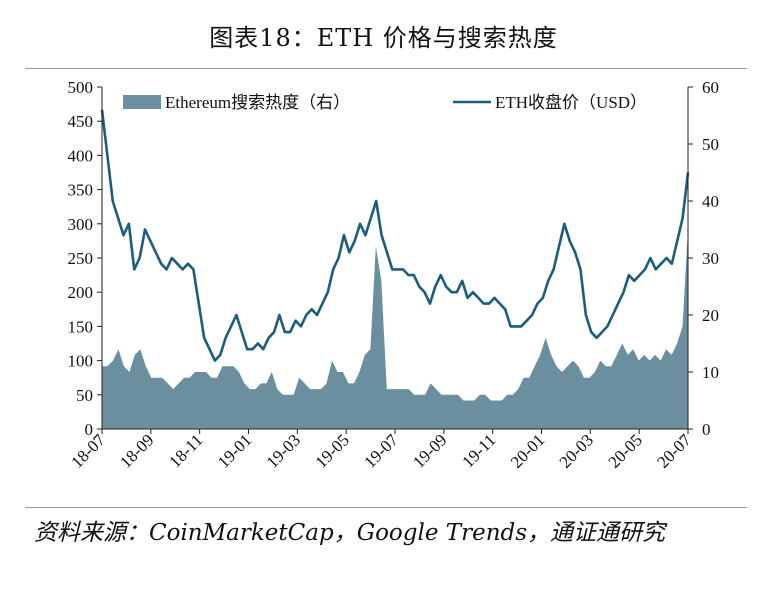 The height and width of the screenshot is (613, 767). Describe the element at coordinates (81, 224) in the screenshot. I see `left-axis-tick-label: 300` at that location.